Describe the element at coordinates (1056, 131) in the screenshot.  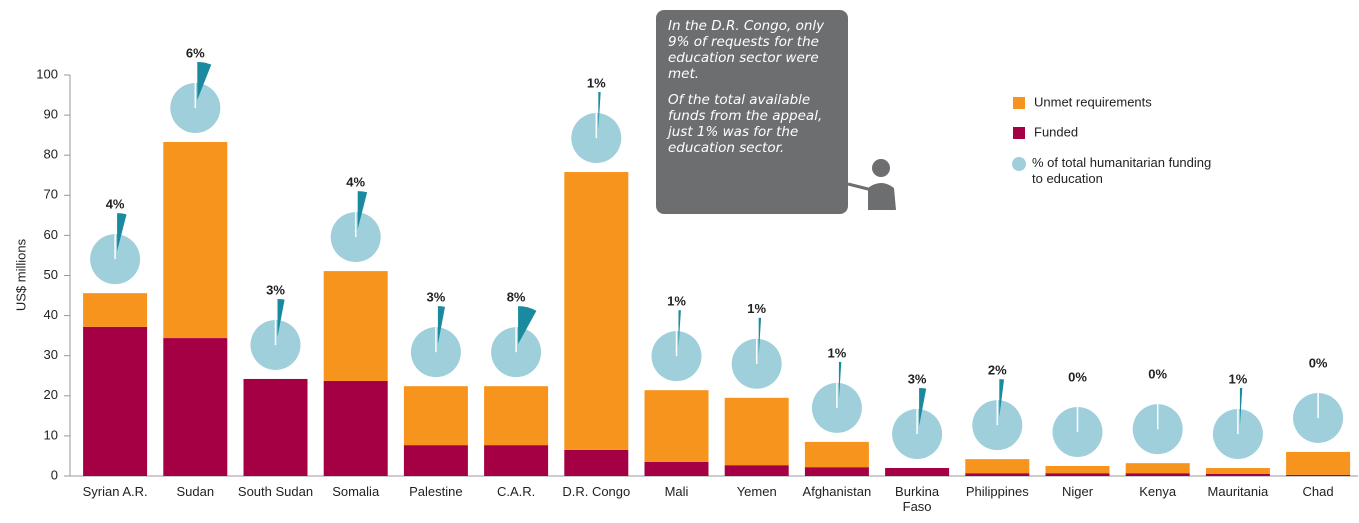
I see `legend-label: Funded` at that location.